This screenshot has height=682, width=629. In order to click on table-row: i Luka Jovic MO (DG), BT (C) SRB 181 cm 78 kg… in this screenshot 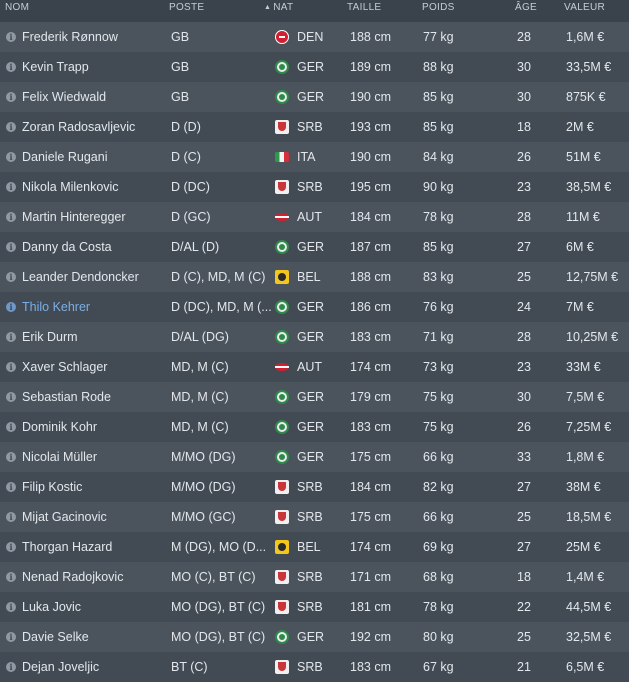, I will do `click(314, 607)`.